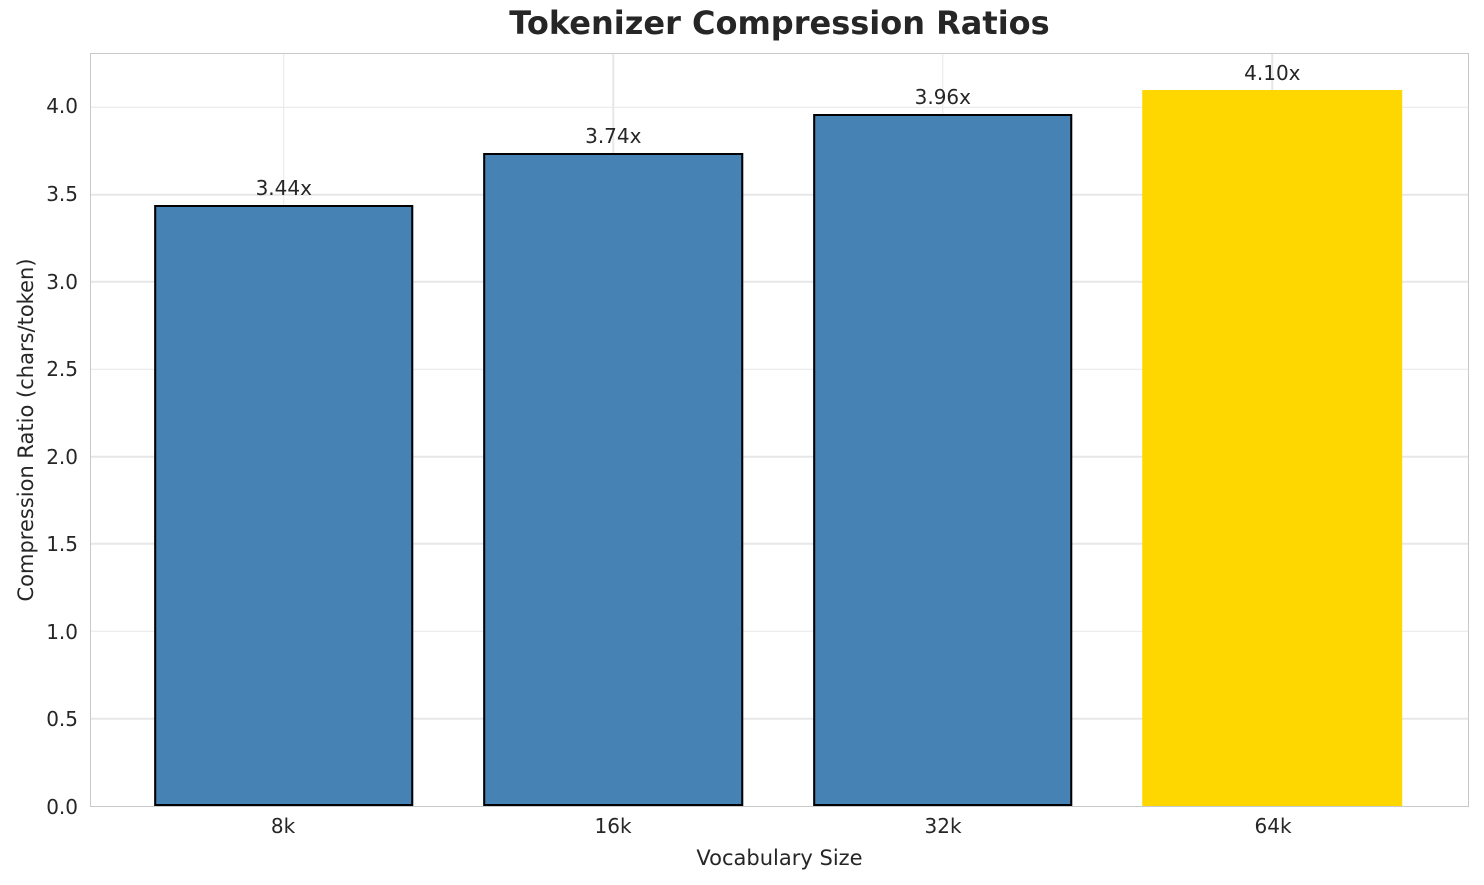 The height and width of the screenshot is (885, 1484). What do you see at coordinates (62, 106) in the screenshot?
I see `y-tick-label: 4.0` at bounding box center [62, 106].